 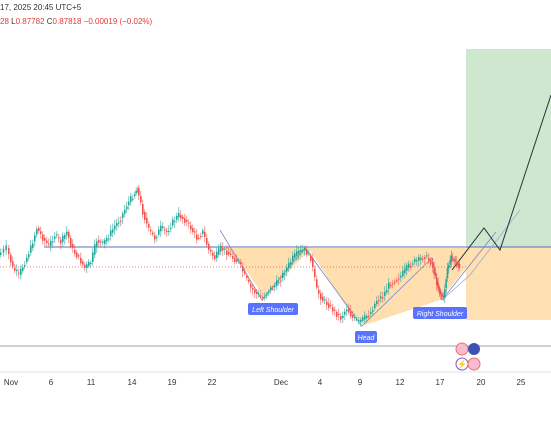 I want to click on right-shoulder-label: Right Shoulder, so click(x=440, y=313).